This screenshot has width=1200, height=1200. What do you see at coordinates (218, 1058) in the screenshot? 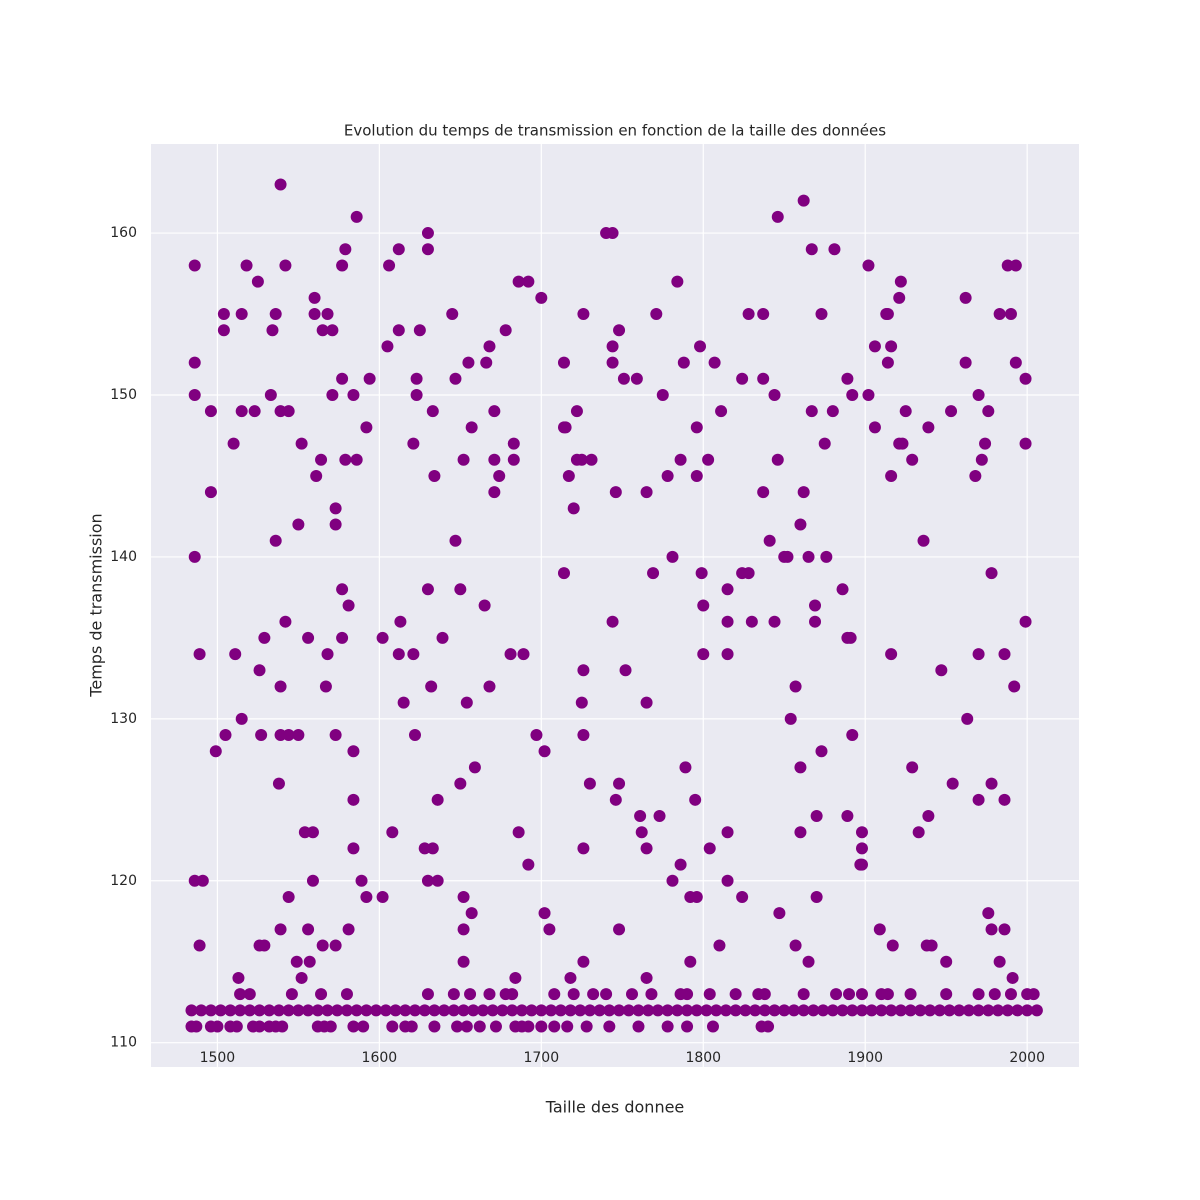
I see `x-tick-label: 1500` at bounding box center [218, 1058].